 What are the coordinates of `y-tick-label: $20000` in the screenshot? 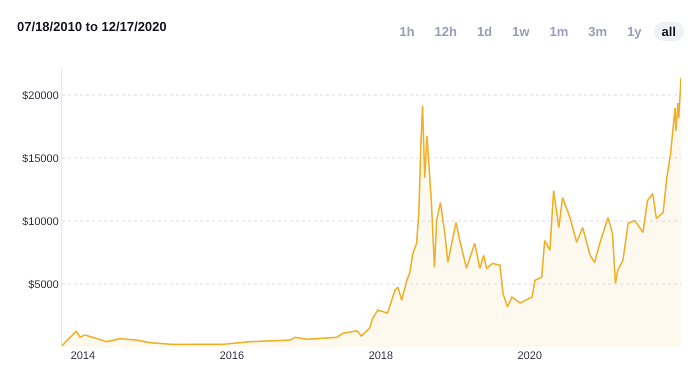 It's located at (40, 96).